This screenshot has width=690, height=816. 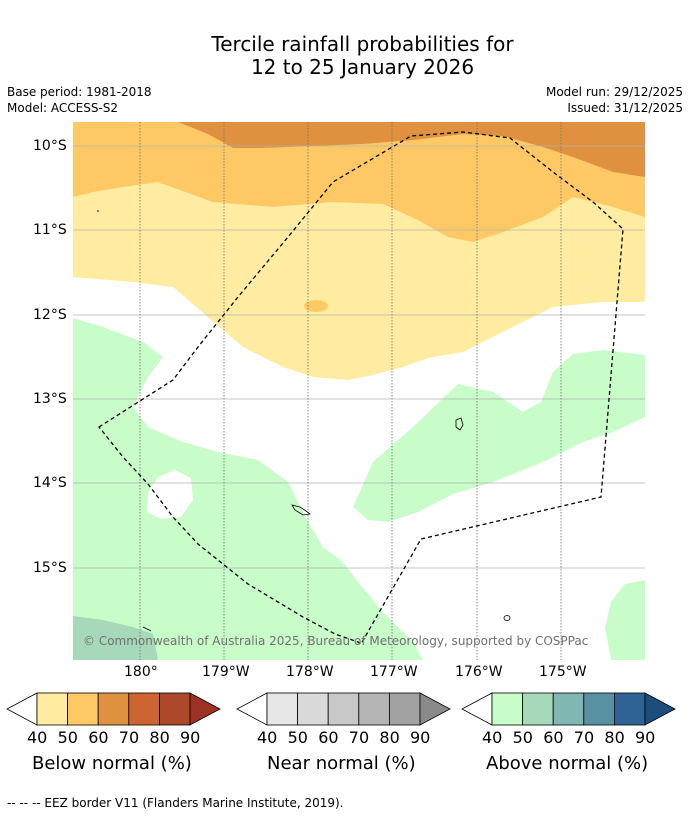 I want to click on title-line-1: Tercile rainfall probabilities for, so click(x=362, y=44).